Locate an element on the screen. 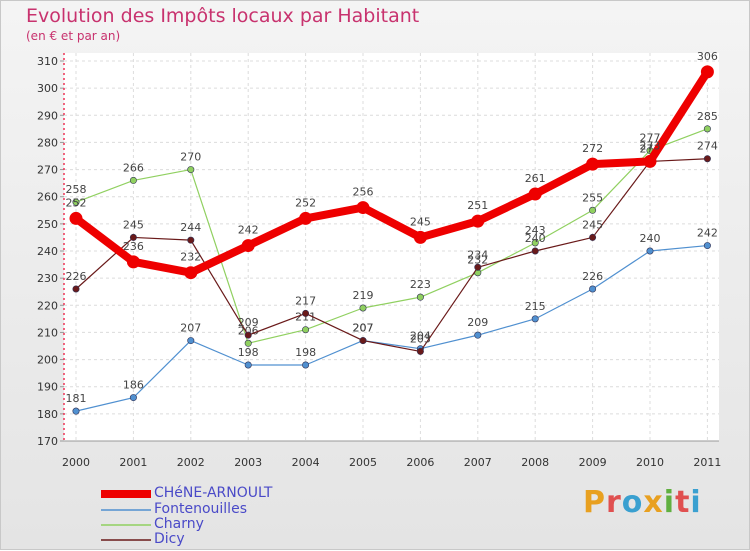 The image size is (750, 551). y-tick-label: 170 is located at coordinates (47, 441).